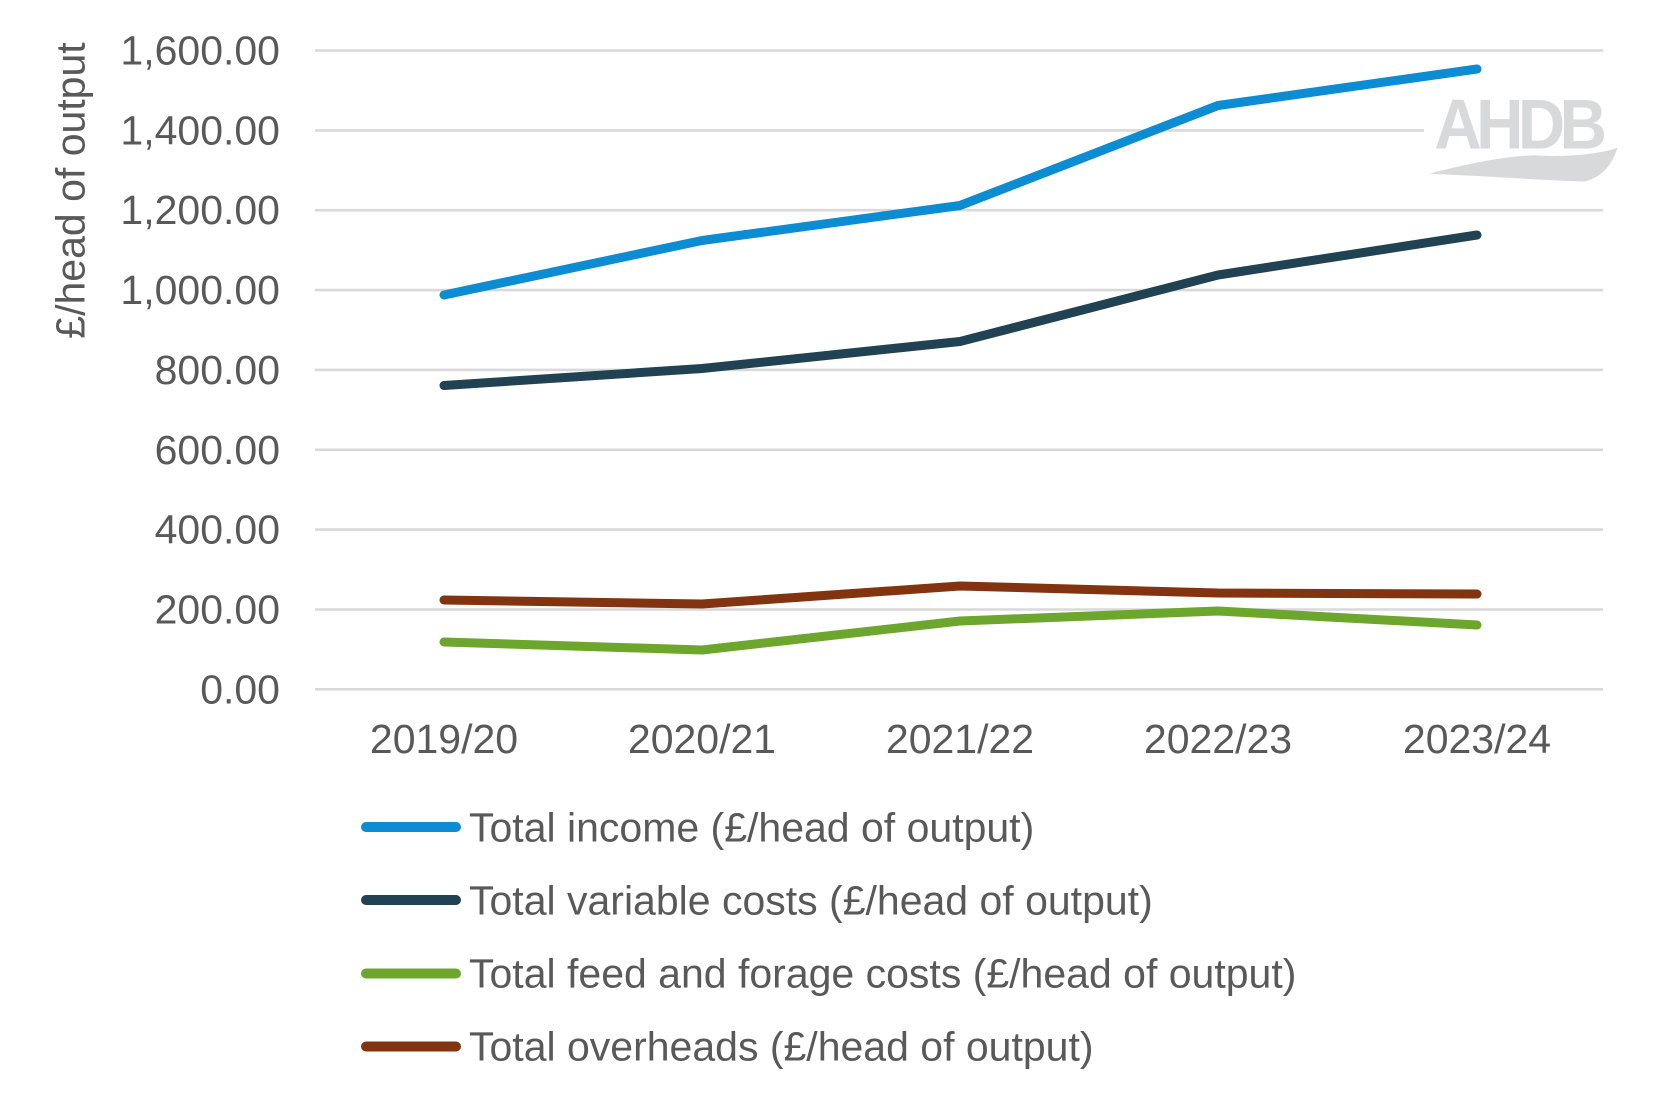 The height and width of the screenshot is (1105, 1655). Describe the element at coordinates (1218, 739) in the screenshot. I see `svg-text: 2022/23` at that location.